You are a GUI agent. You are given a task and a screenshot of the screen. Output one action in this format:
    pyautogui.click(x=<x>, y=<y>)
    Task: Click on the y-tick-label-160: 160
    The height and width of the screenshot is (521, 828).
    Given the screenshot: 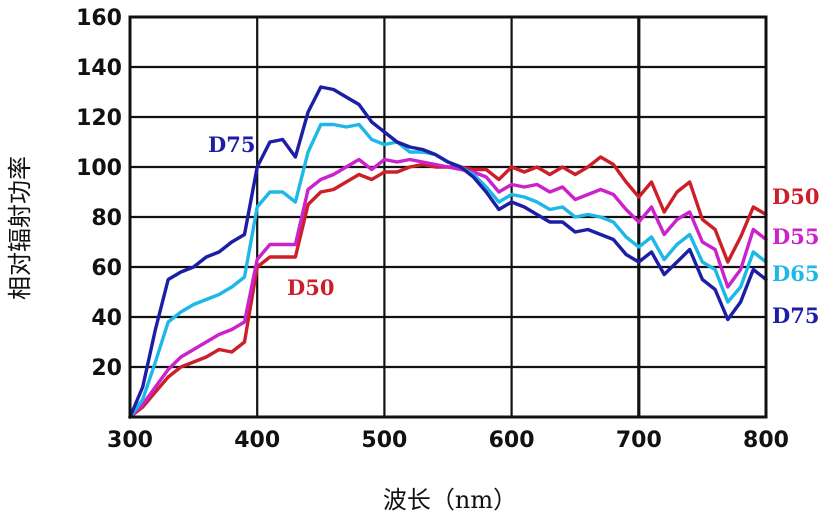 What is the action you would take?
    pyautogui.click(x=99, y=18)
    